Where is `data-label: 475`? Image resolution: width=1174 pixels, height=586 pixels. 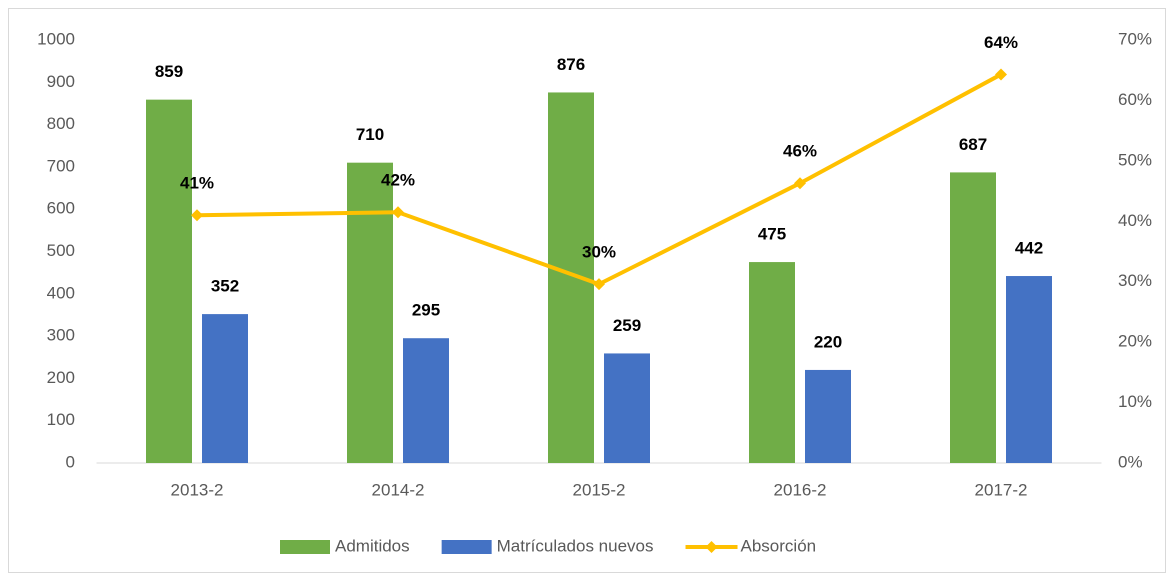
data-label: 475 is located at coordinates (772, 234).